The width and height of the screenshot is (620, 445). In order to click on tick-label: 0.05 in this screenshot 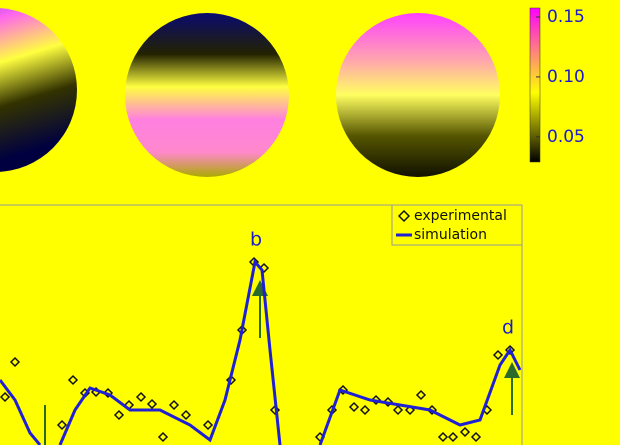, I will do `click(566, 137)`.